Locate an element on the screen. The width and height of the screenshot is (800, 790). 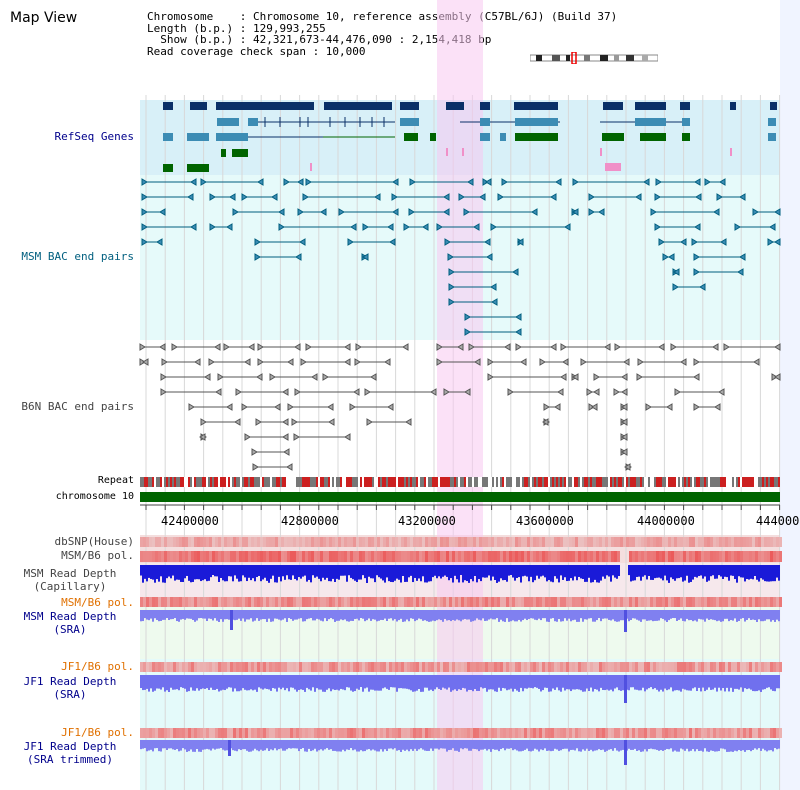
repeat-track is located at coordinates (460, 482).